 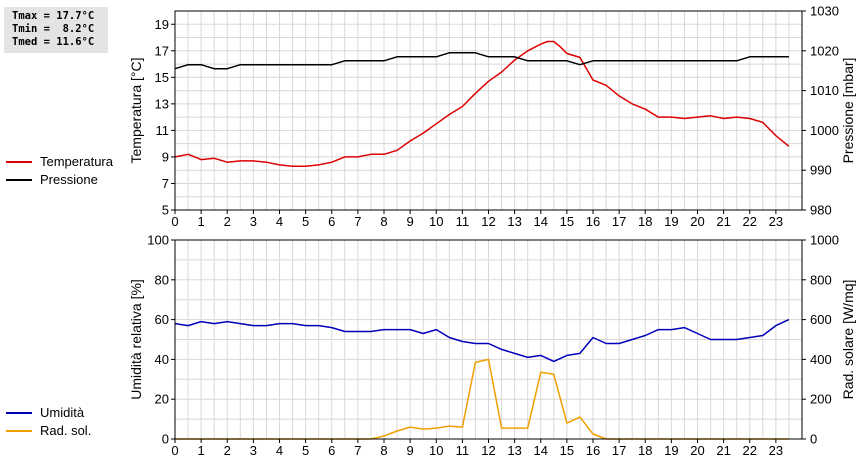 I want to click on y-tick-label-right: 990, so click(x=821, y=170).